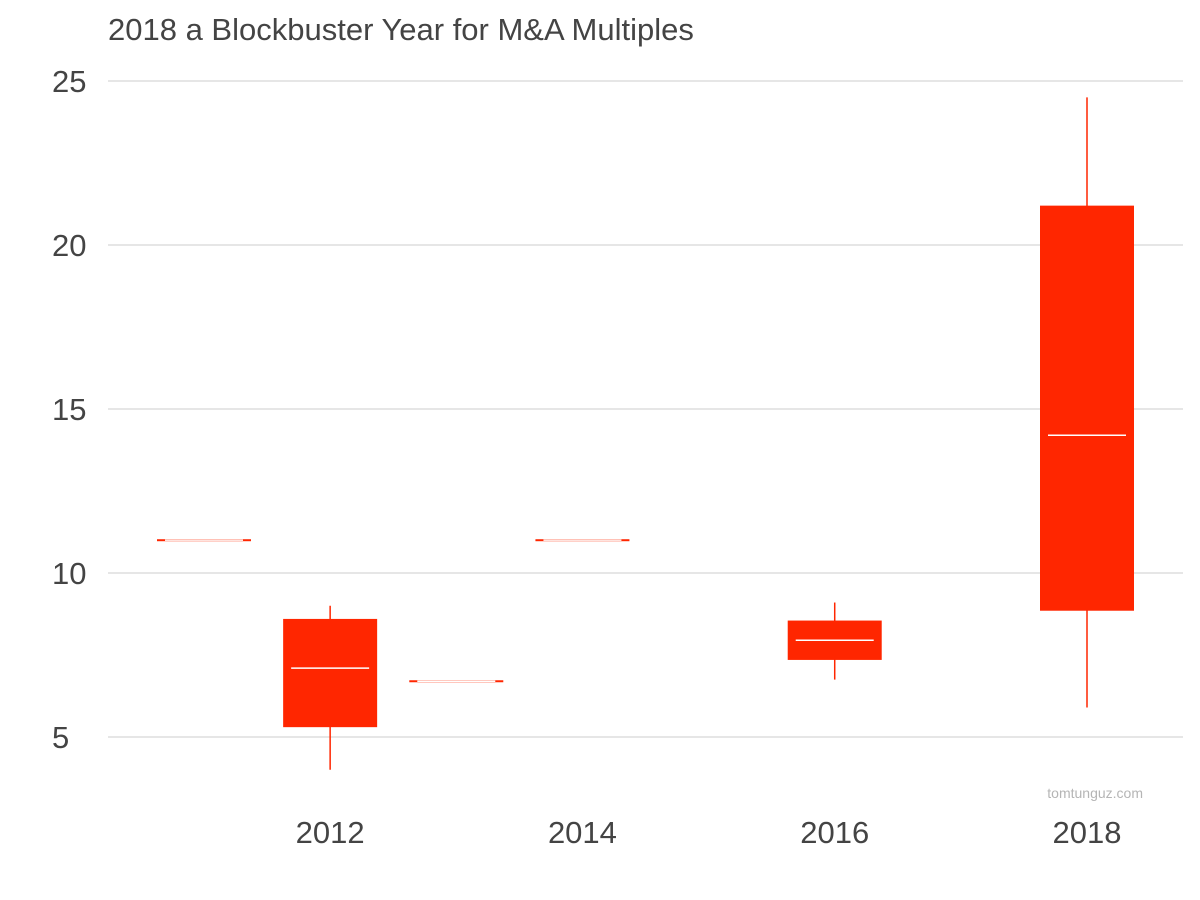 The image size is (1200, 900). What do you see at coordinates (834, 641) in the screenshot?
I see `box-2016` at bounding box center [834, 641].